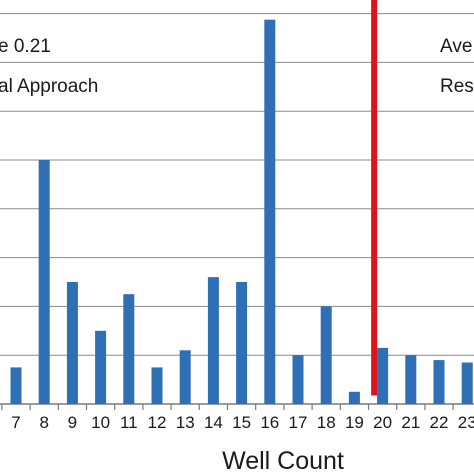 The width and height of the screenshot is (474, 474). What do you see at coordinates (157, 422) in the screenshot?
I see `x-tick-label-12: 12` at bounding box center [157, 422].